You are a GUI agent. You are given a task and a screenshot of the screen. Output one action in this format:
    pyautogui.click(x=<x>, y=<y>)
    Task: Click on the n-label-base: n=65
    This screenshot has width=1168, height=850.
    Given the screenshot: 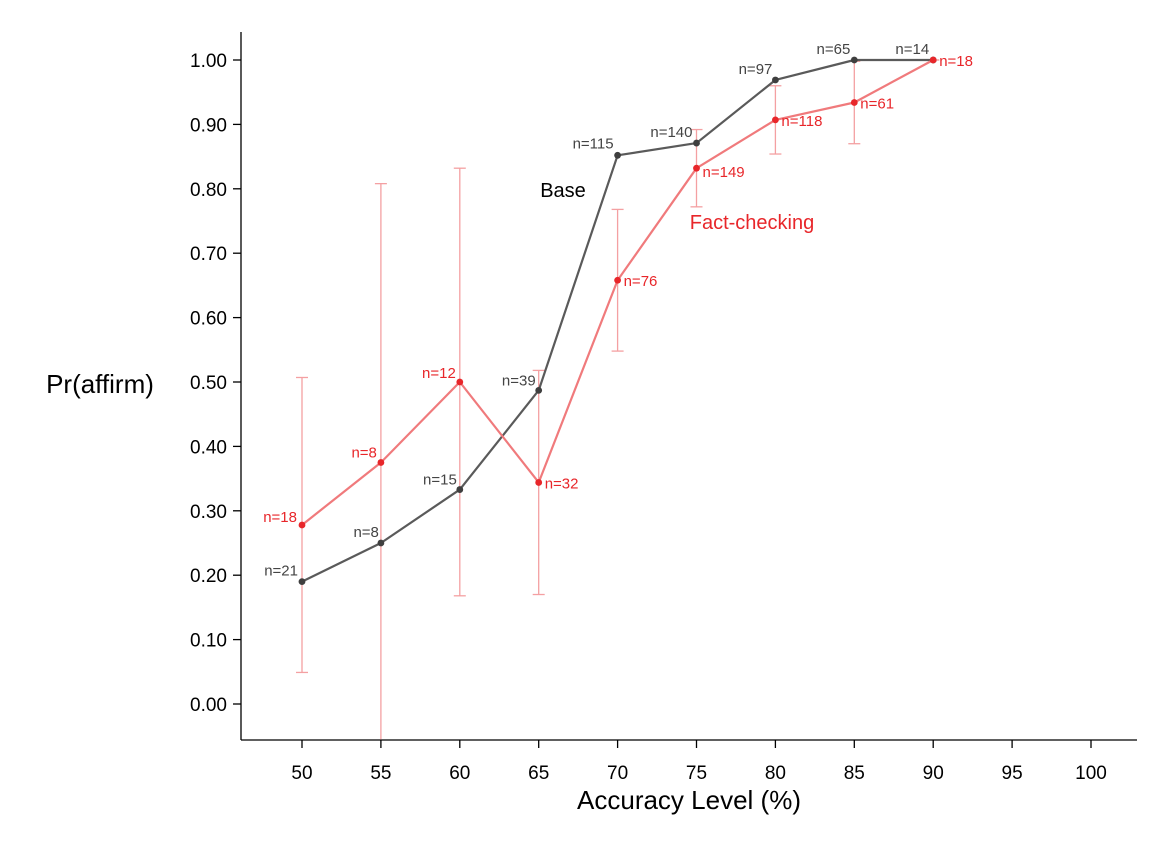 What is the action you would take?
    pyautogui.click(x=834, y=49)
    